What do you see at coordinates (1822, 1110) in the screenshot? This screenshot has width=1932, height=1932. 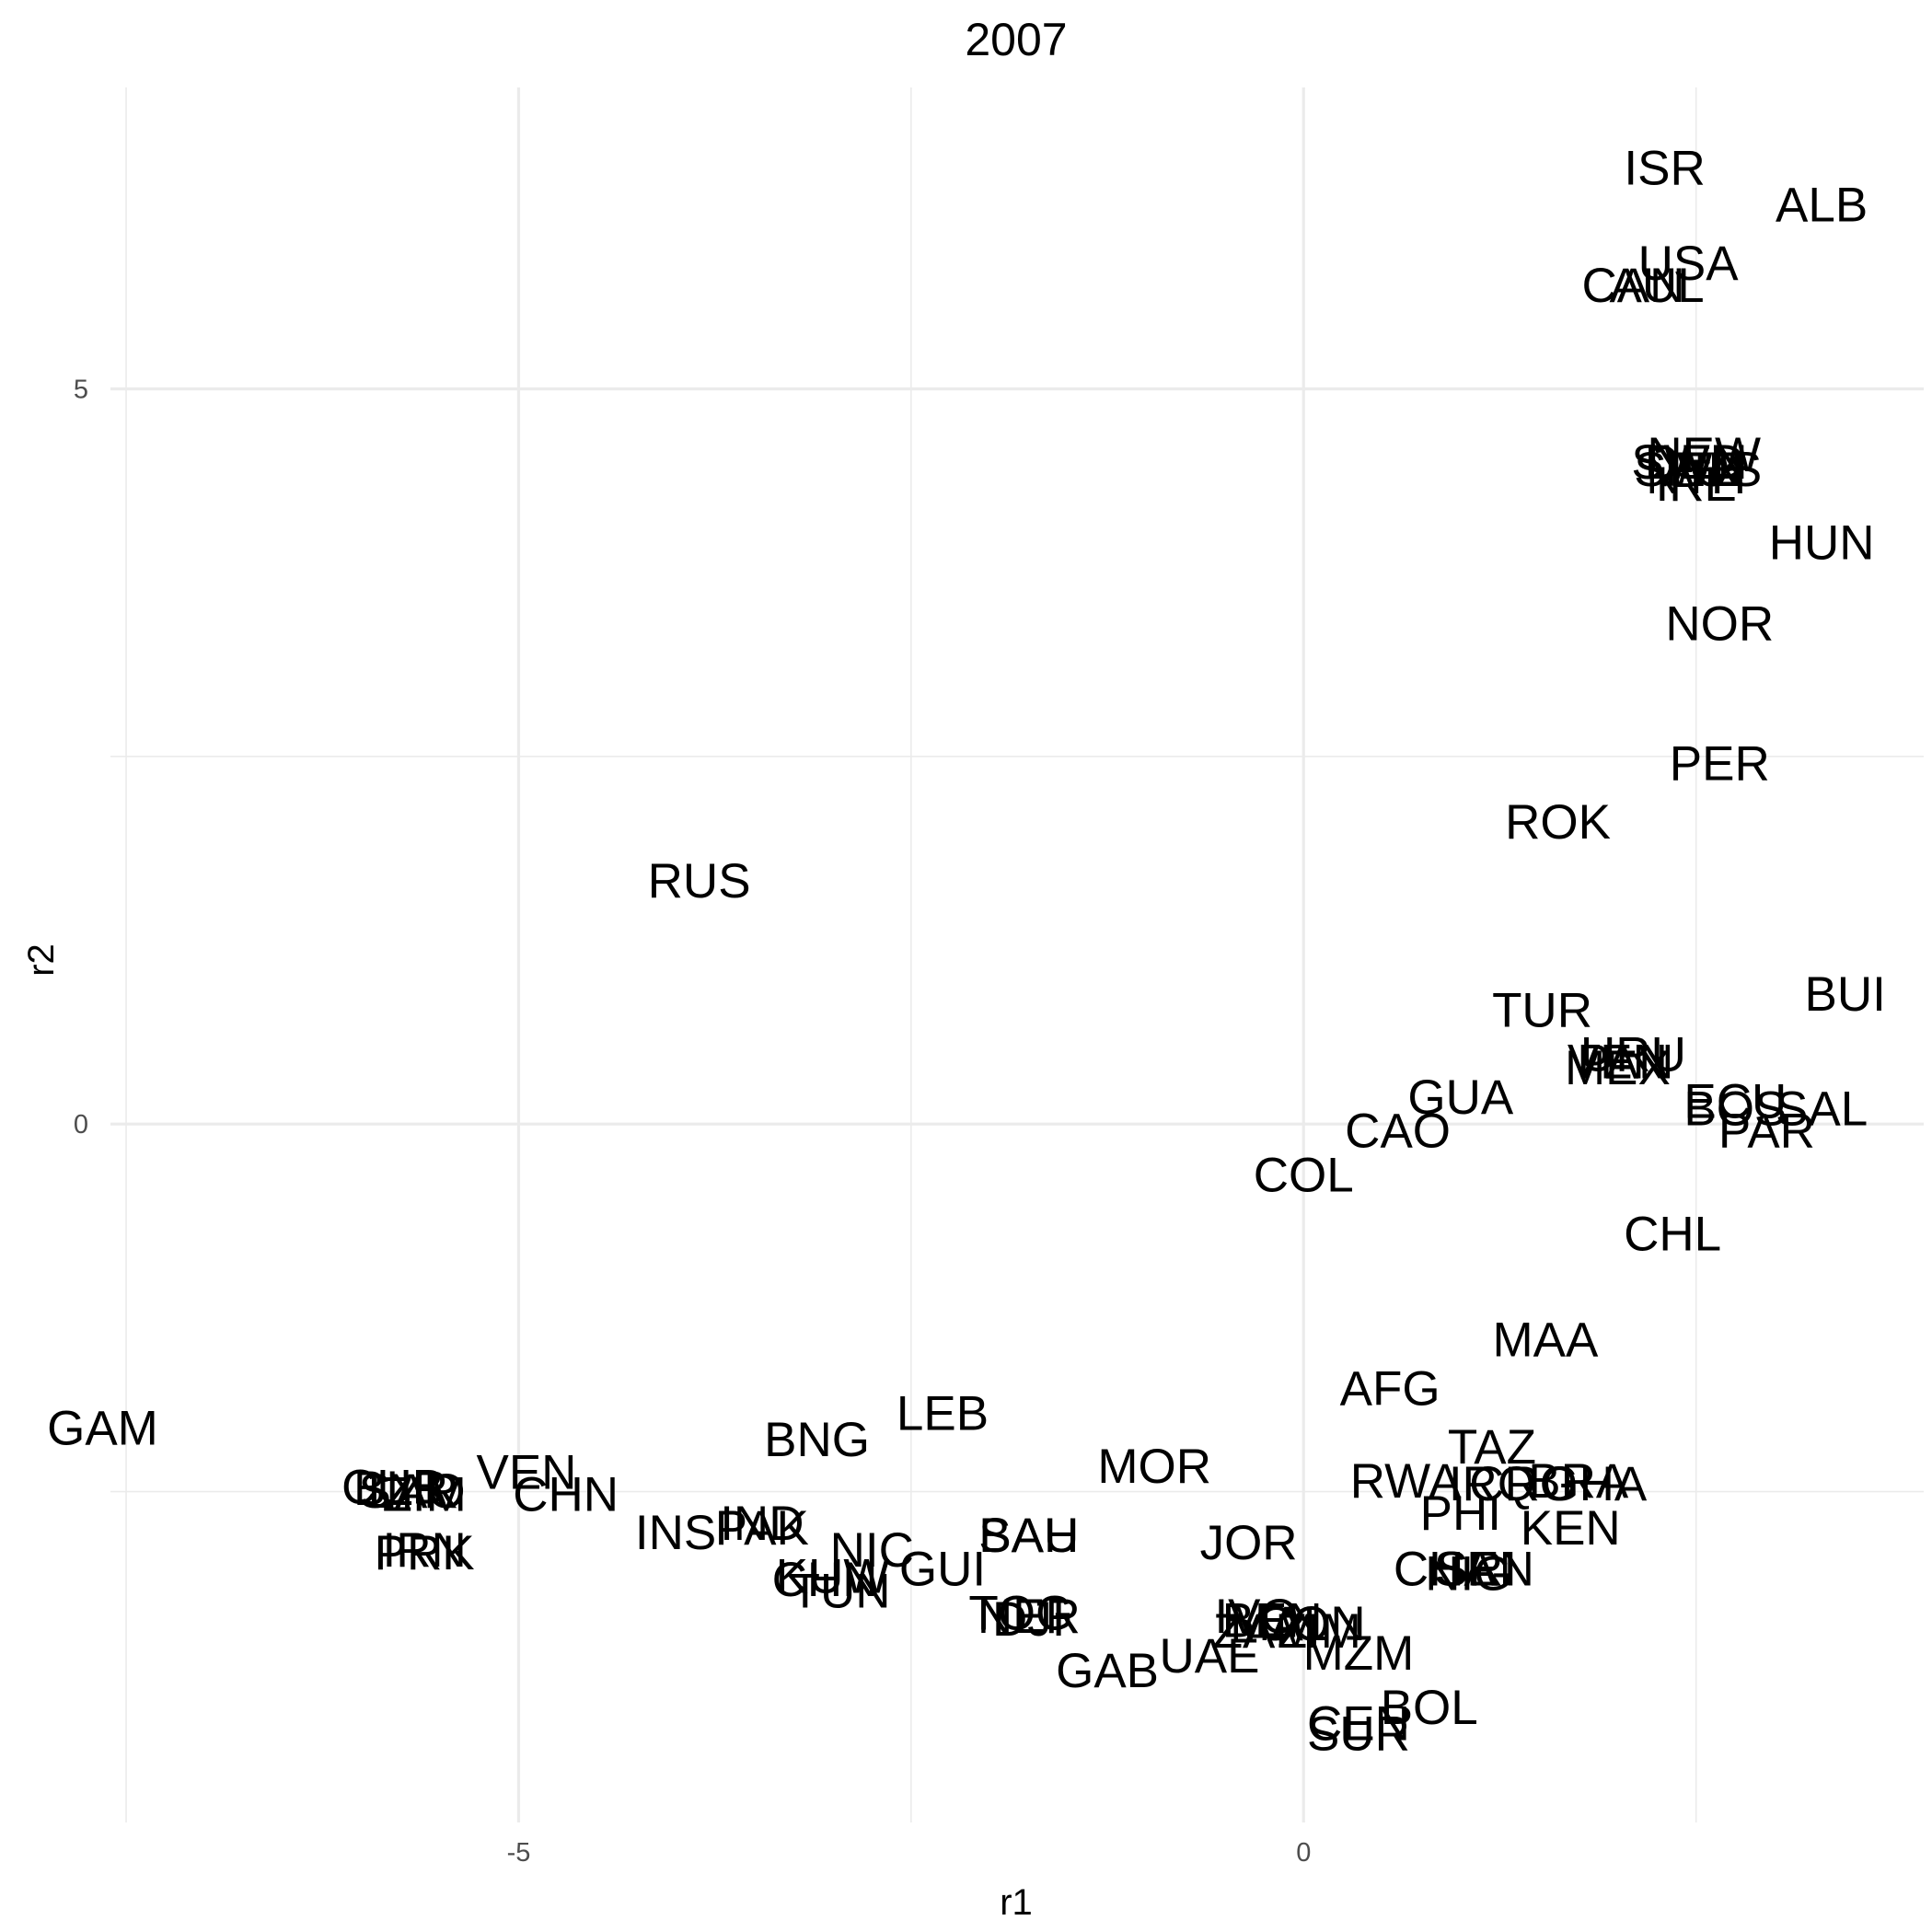 I see `point-label-sal: SAL` at bounding box center [1822, 1110].